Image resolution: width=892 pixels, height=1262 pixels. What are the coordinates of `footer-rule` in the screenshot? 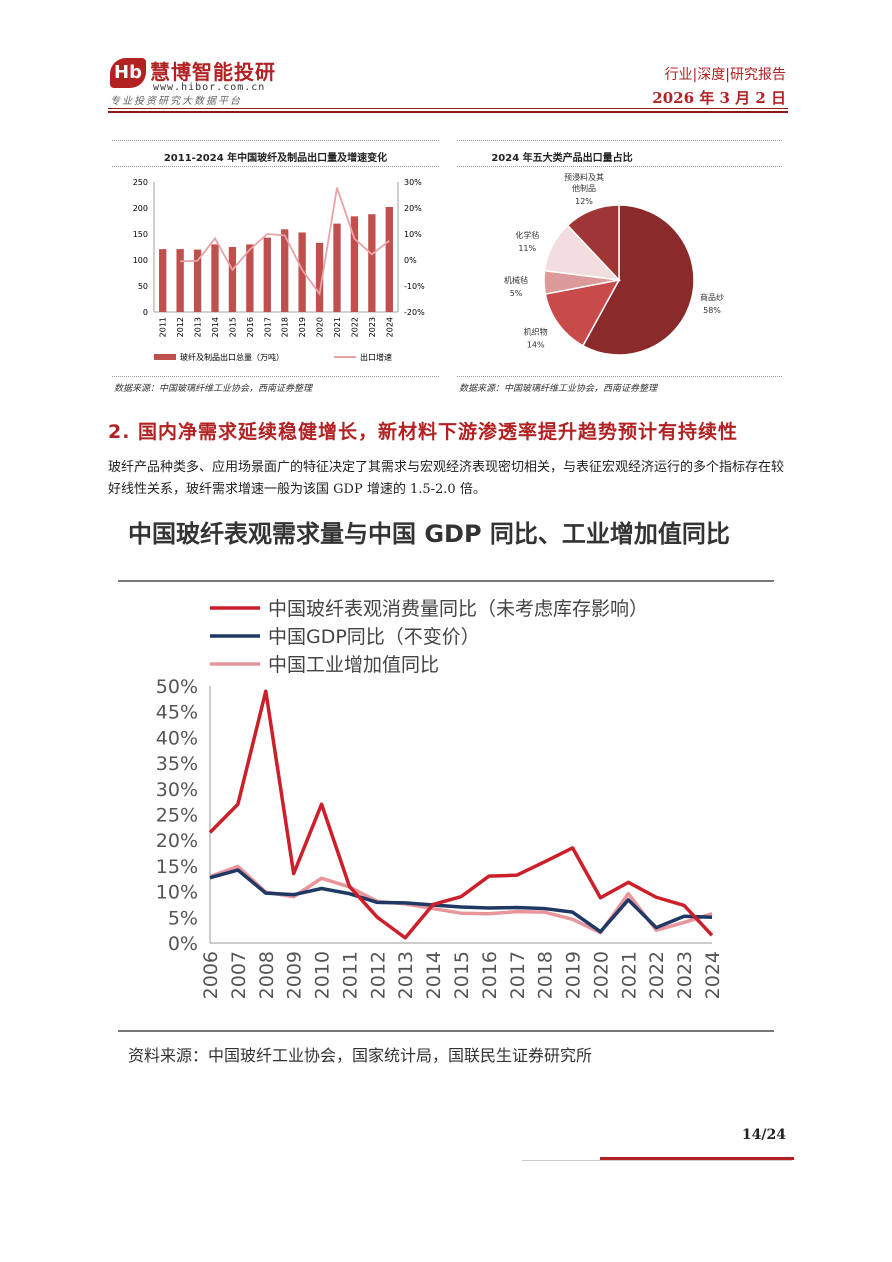 It's located at (657, 1160).